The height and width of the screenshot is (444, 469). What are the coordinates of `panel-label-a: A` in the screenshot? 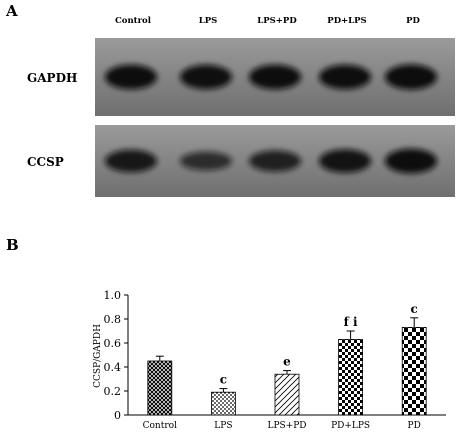 It's located at (12, 11).